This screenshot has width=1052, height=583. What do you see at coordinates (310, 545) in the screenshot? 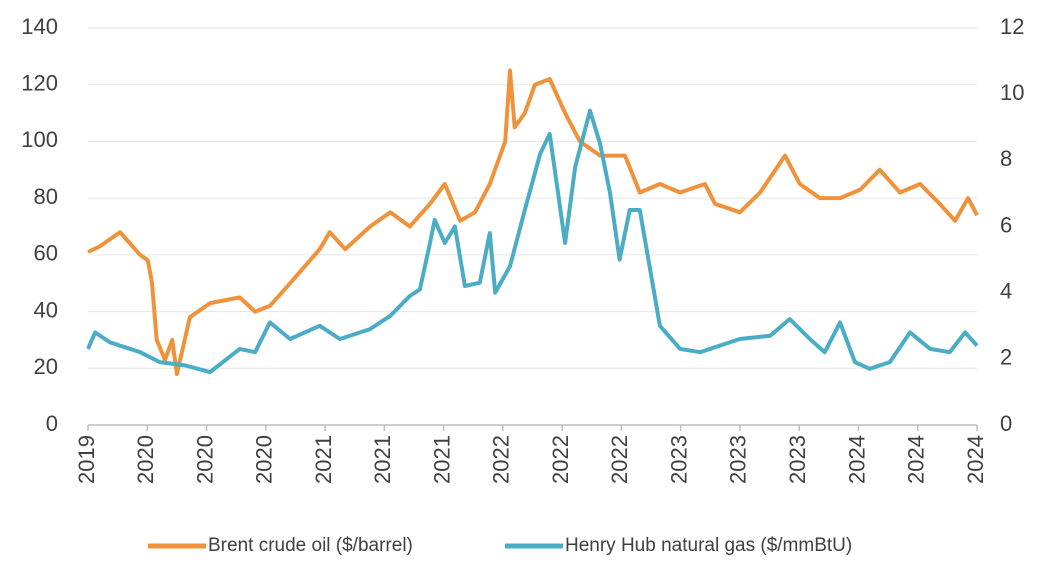
I see `legend-label: Brent crude oil ($/barrel)` at bounding box center [310, 545].